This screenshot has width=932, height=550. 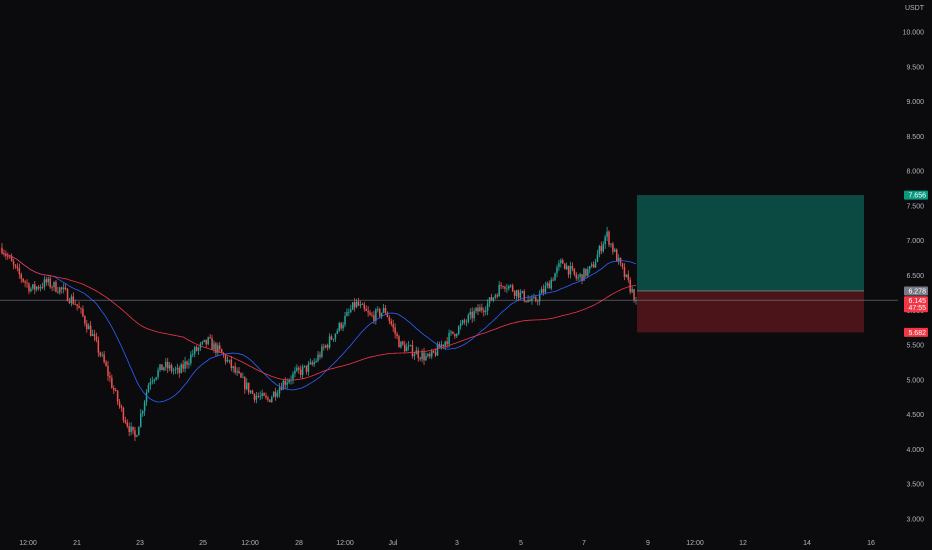 What do you see at coordinates (393, 543) in the screenshot?
I see `x-tick-label: Jul` at bounding box center [393, 543].